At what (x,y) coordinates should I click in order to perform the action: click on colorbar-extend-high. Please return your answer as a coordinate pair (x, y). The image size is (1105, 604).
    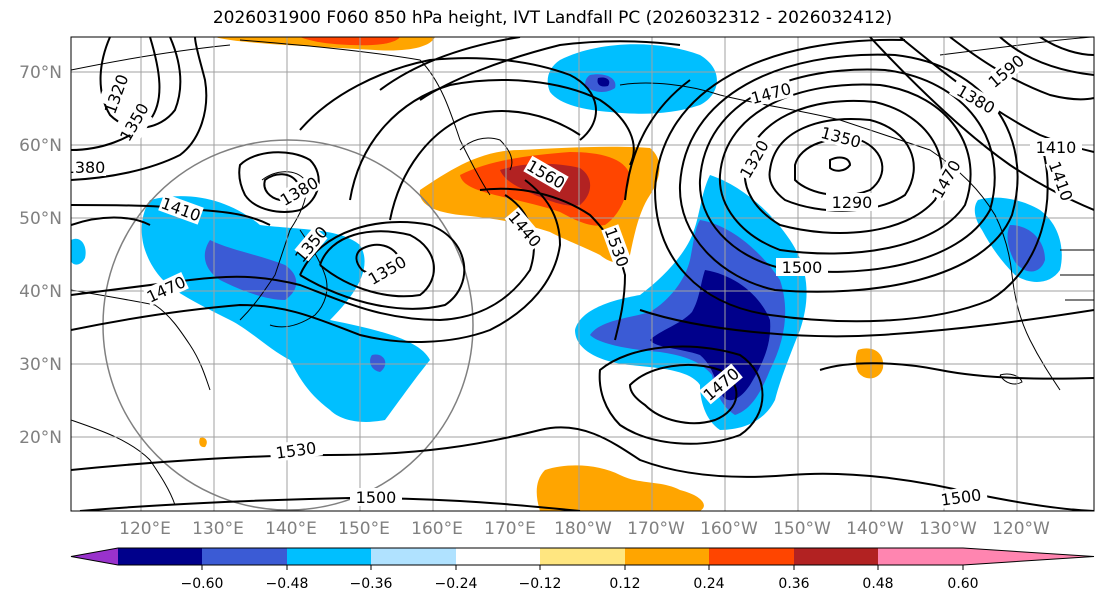
    Looking at the image, I should click on (1028, 556).